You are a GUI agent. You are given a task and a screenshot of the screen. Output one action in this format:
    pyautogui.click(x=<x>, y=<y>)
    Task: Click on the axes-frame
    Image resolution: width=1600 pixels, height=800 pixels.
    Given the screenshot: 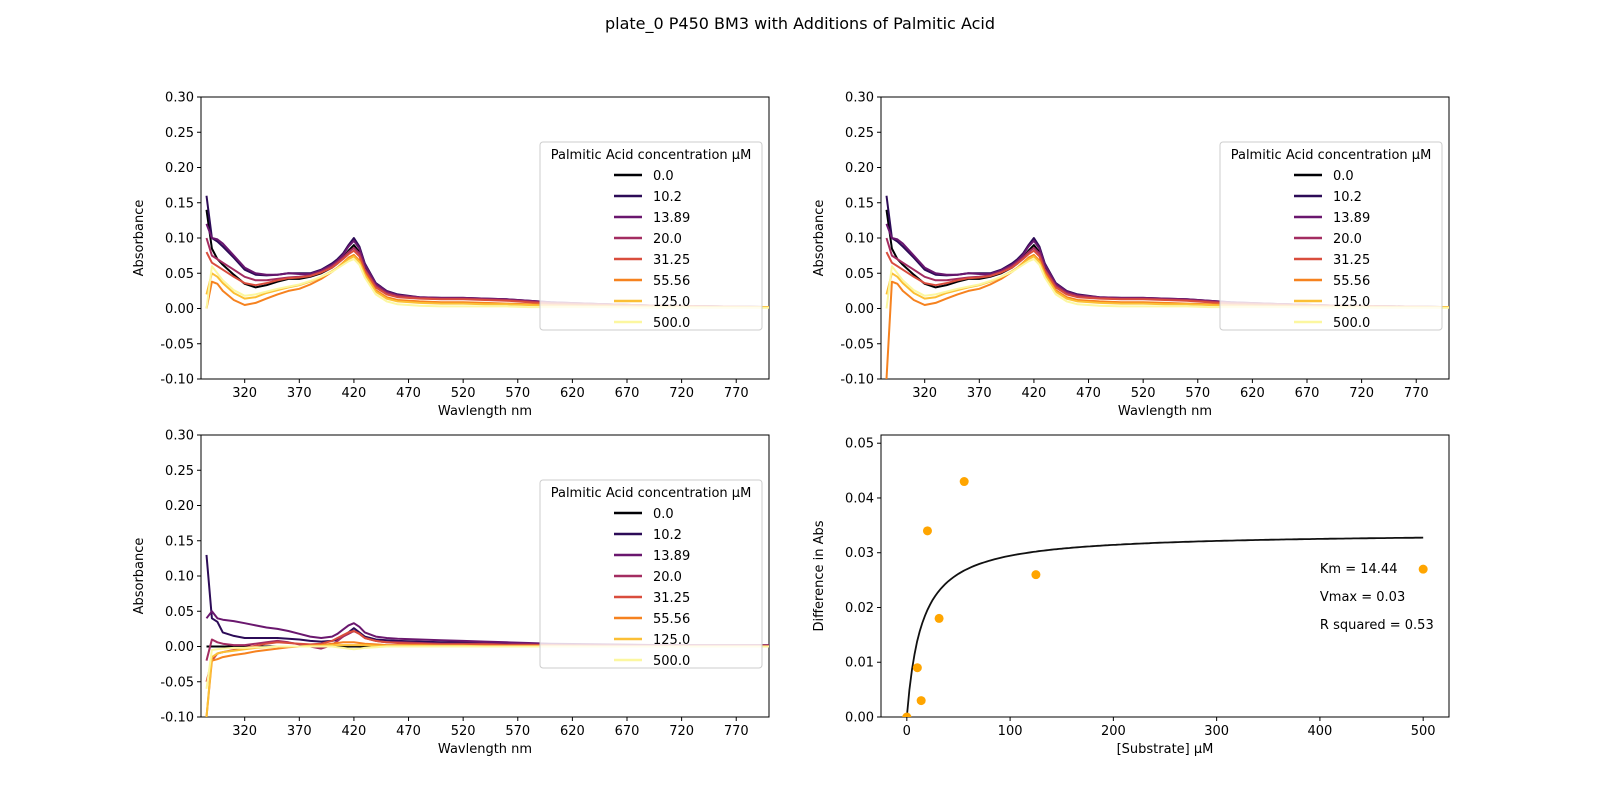 What is the action you would take?
    pyautogui.click(x=1165, y=576)
    